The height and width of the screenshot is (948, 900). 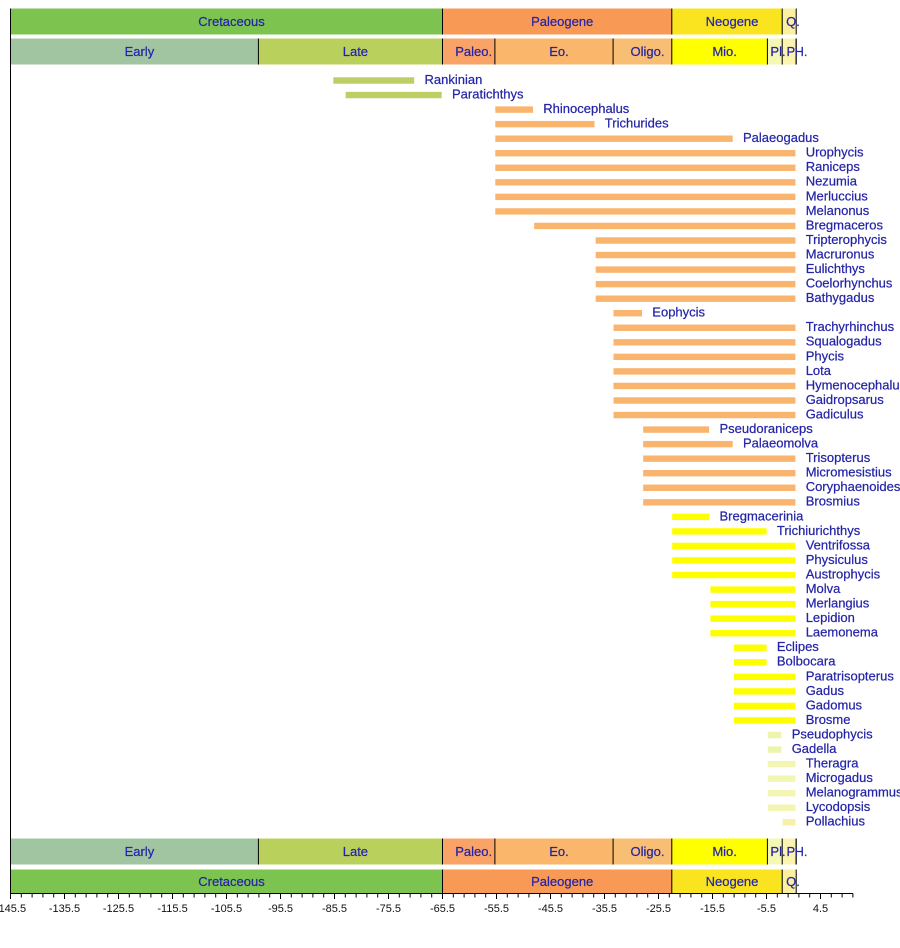 I want to click on svg-text: Bathygadus, so click(x=840, y=297).